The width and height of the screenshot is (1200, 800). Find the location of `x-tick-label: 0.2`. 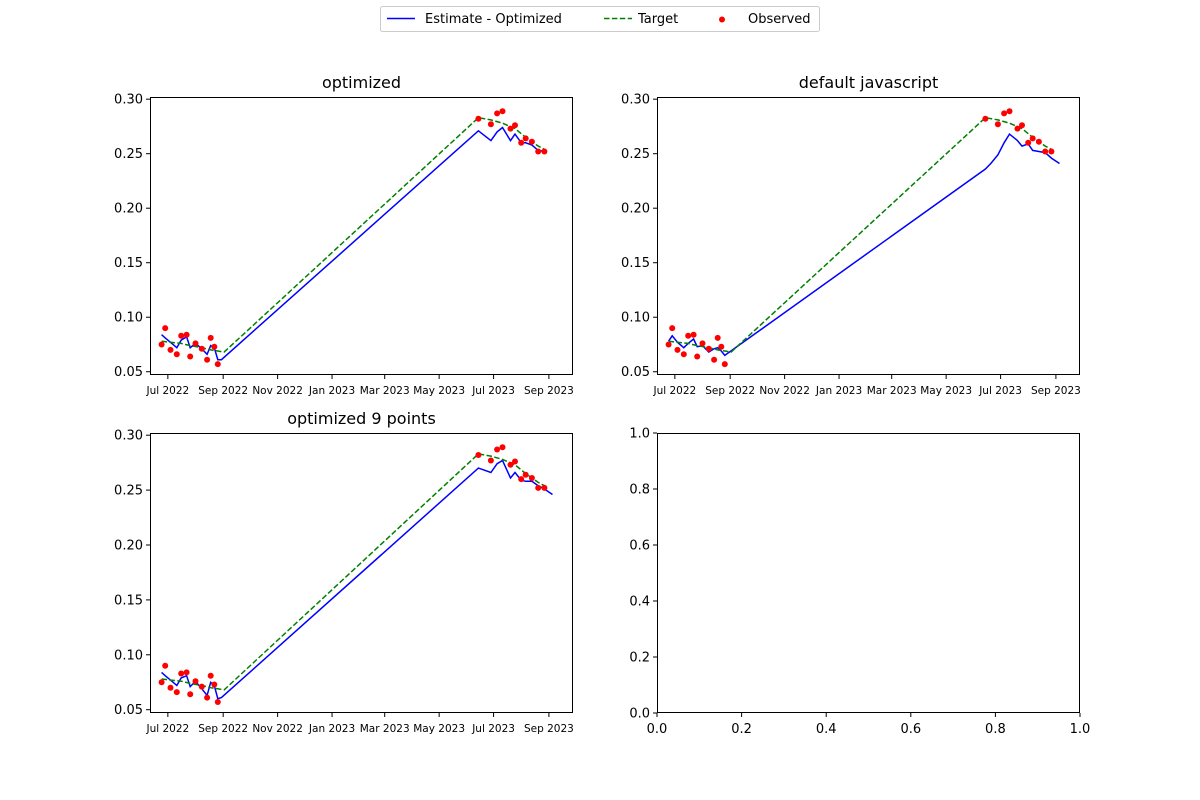

x-tick-label: 0.2 is located at coordinates (741, 729).